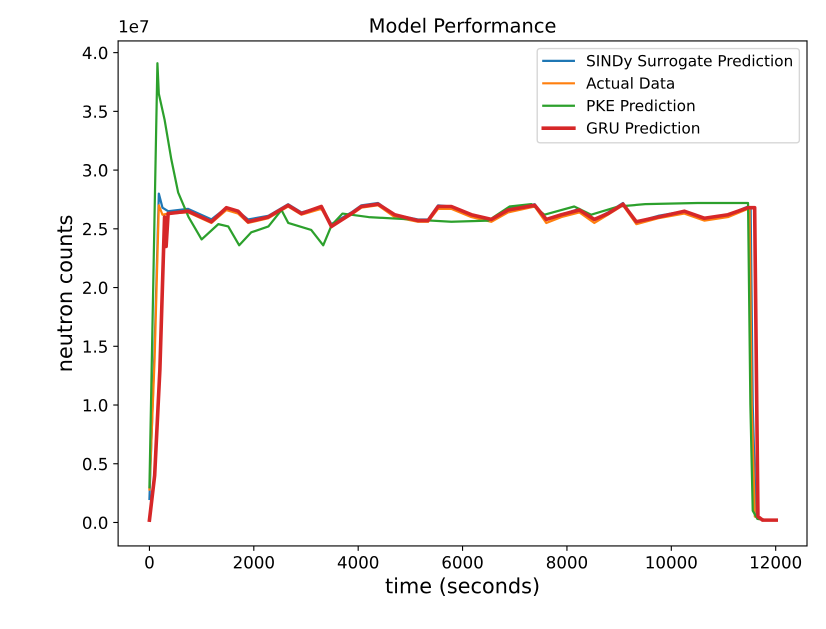  Describe the element at coordinates (95, 53) in the screenshot. I see `y-tick-label: 4.0` at that location.